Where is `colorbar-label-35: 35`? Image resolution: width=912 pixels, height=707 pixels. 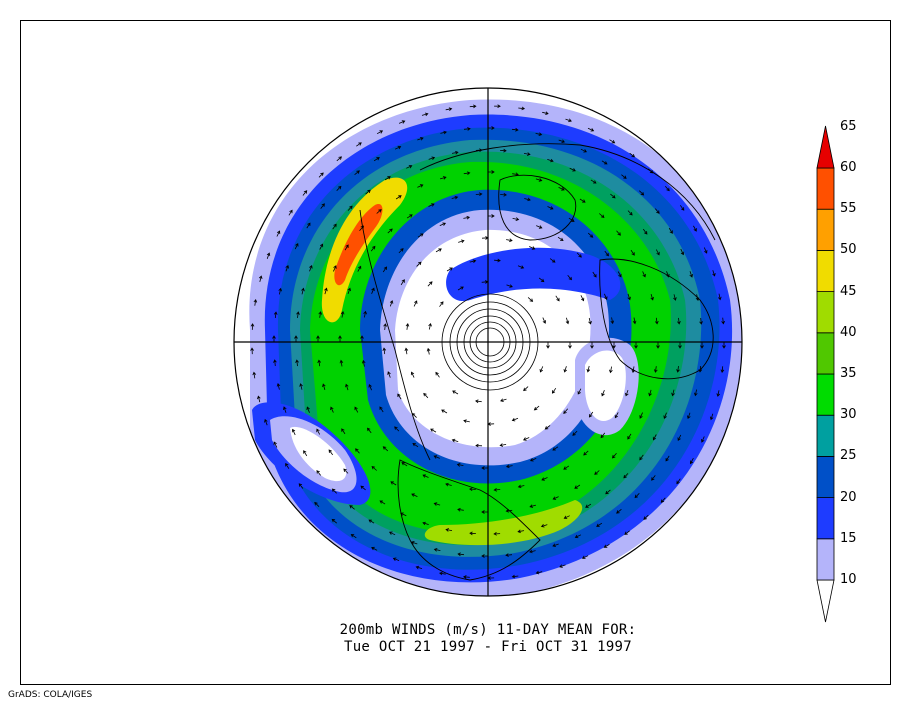 colorbar-label-35: 35 is located at coordinates (848, 373).